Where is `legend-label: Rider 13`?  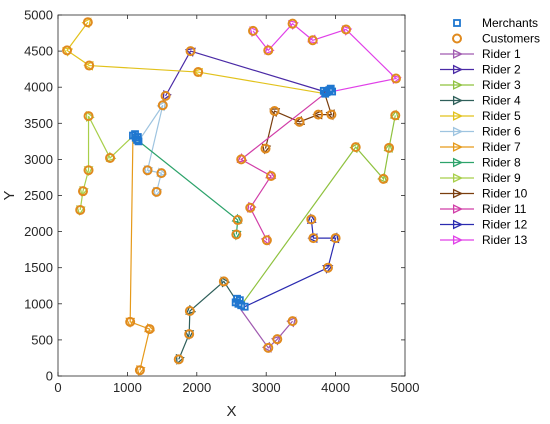 legend-label: Rider 13 is located at coordinates (505, 240).